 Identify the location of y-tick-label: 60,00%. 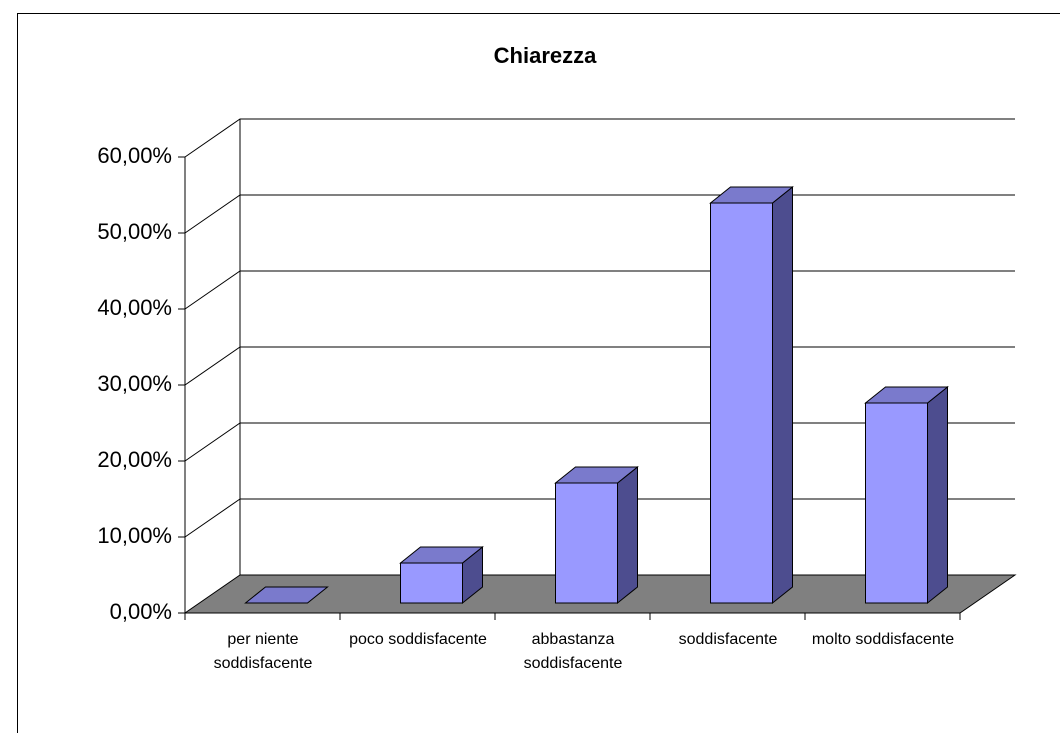
(134, 155).